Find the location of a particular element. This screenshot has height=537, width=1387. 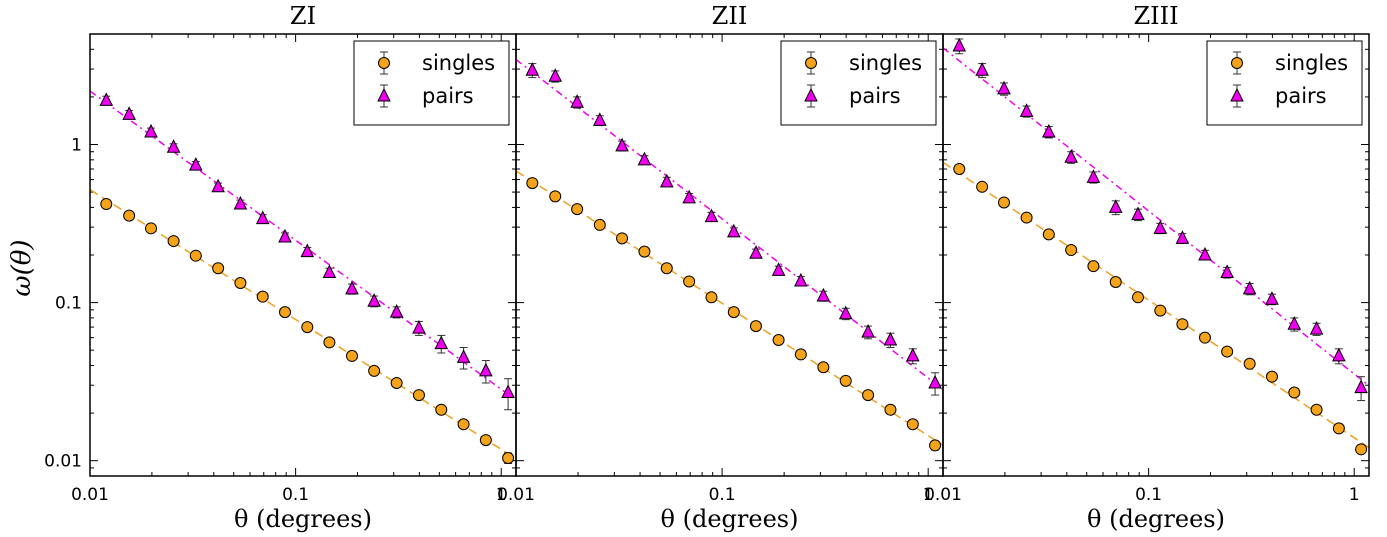

y-axis-label: ω(θ) is located at coordinates (22, 267).